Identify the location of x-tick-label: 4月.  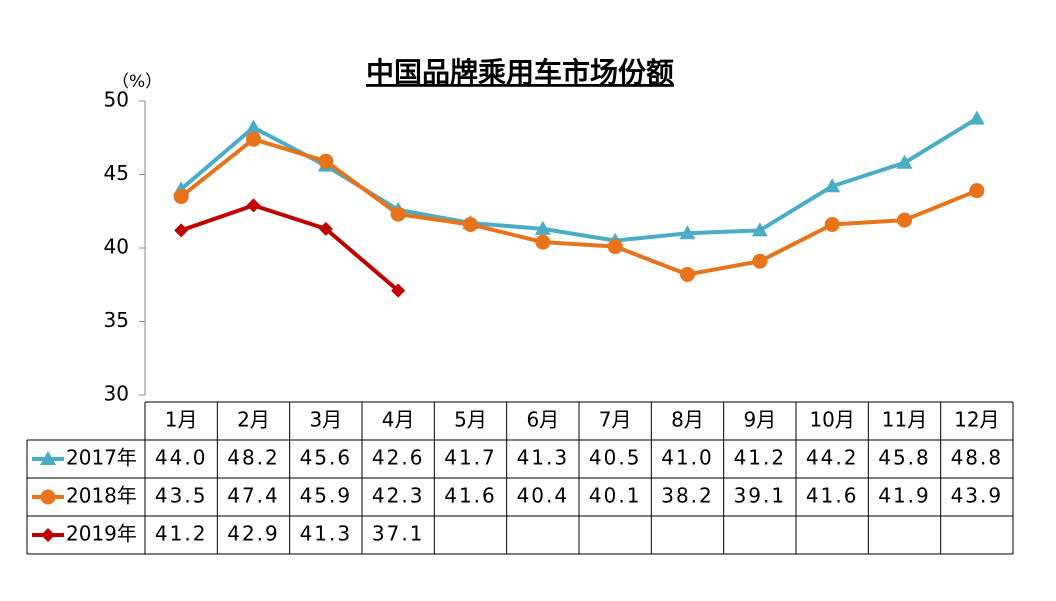
(398, 420).